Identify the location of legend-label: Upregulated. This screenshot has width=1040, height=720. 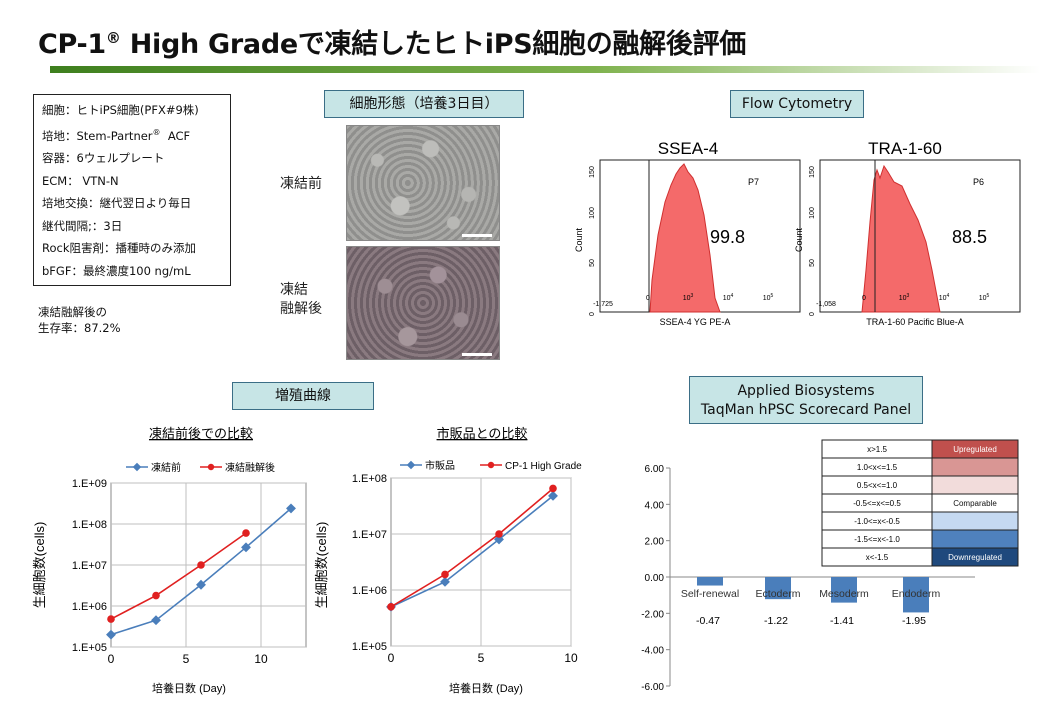
(975, 449).